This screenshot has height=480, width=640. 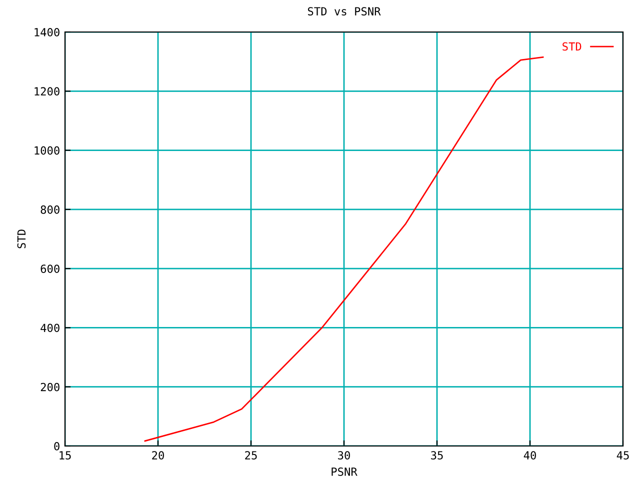 I want to click on x-tick-label: 45, so click(x=622, y=455).